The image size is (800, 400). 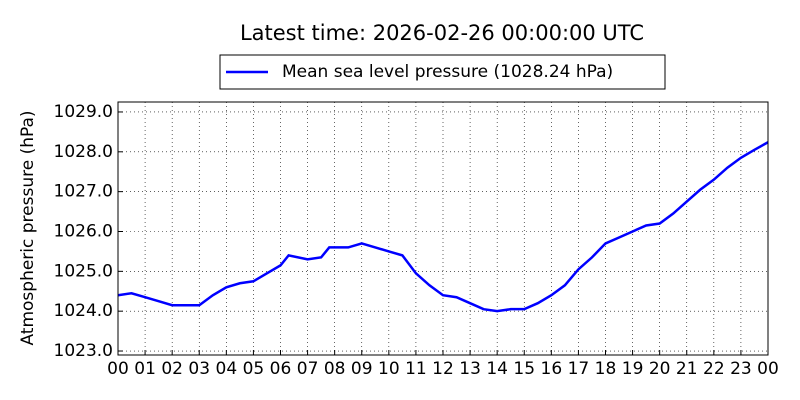 I want to click on x-tick-label: 22, so click(x=714, y=369).